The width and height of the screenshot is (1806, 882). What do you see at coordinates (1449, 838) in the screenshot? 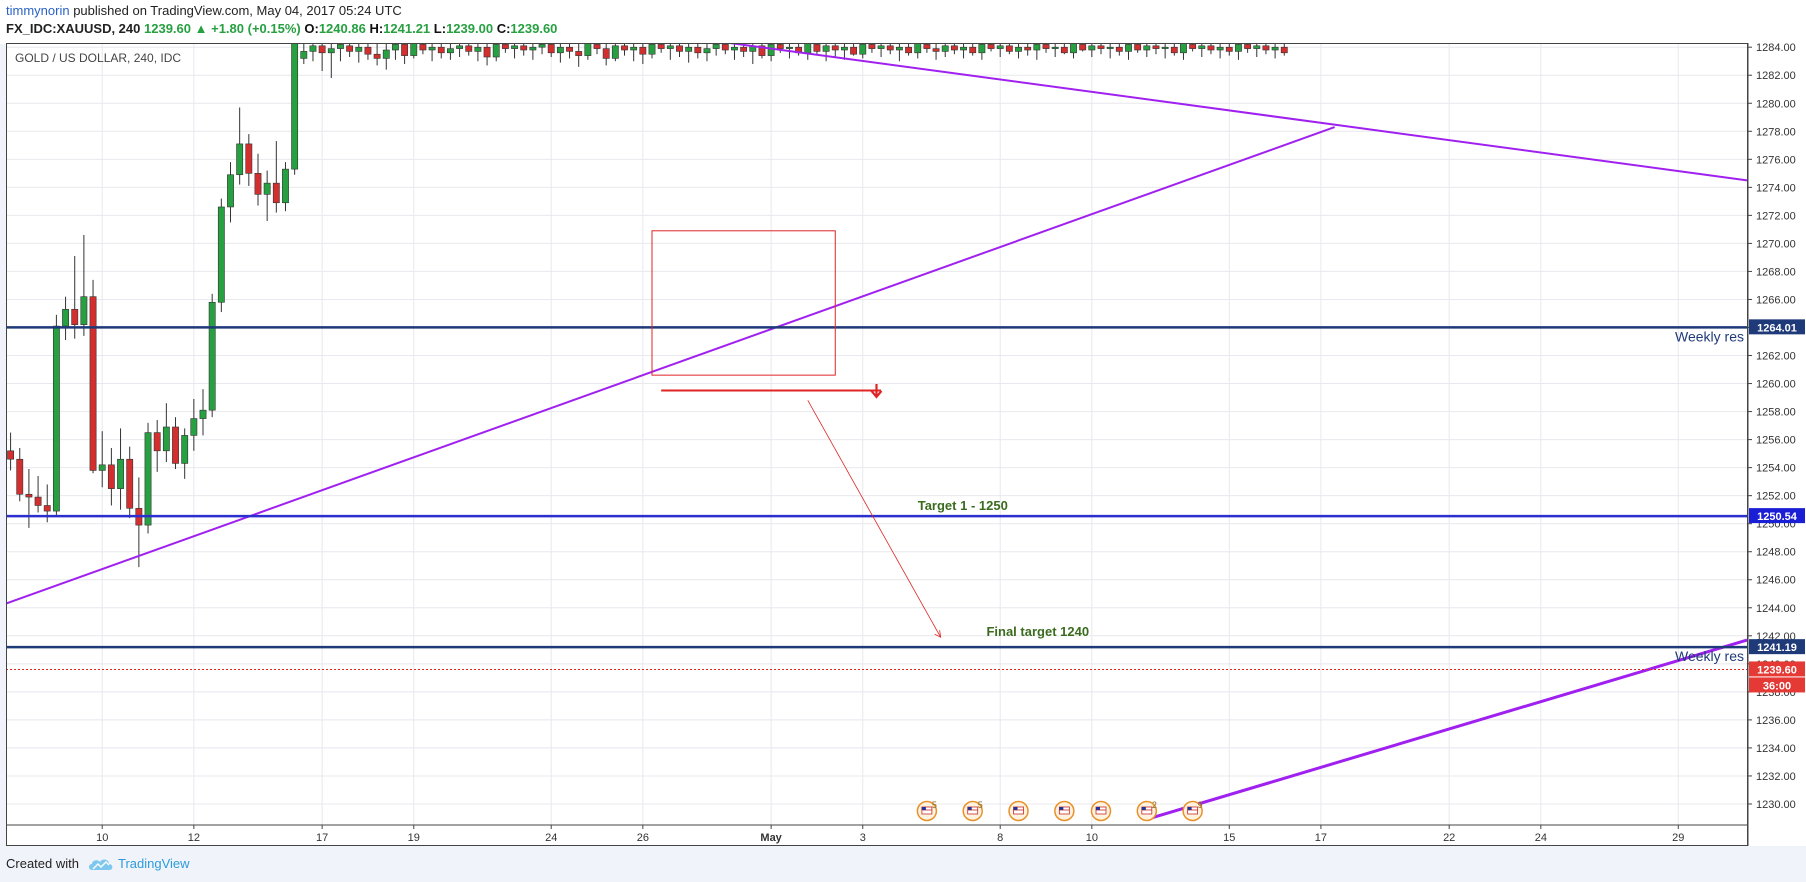
I see `time-tick-label: 22` at bounding box center [1449, 838].